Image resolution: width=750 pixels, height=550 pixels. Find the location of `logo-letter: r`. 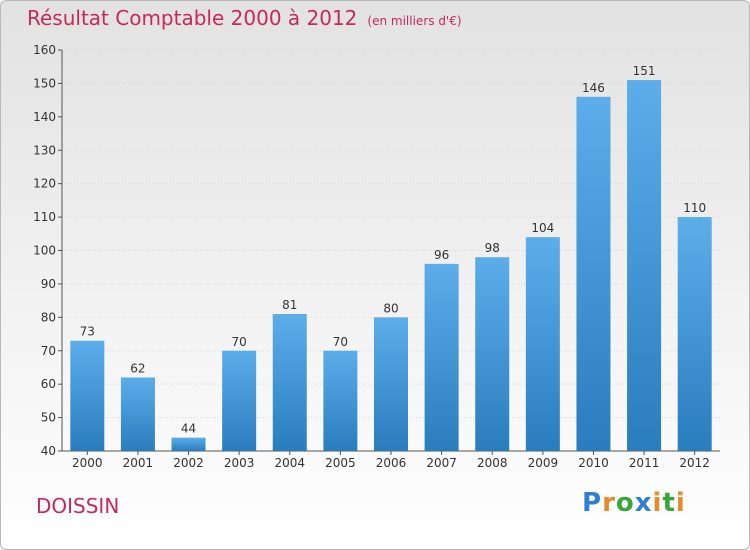

logo-letter: r is located at coordinates (609, 503).